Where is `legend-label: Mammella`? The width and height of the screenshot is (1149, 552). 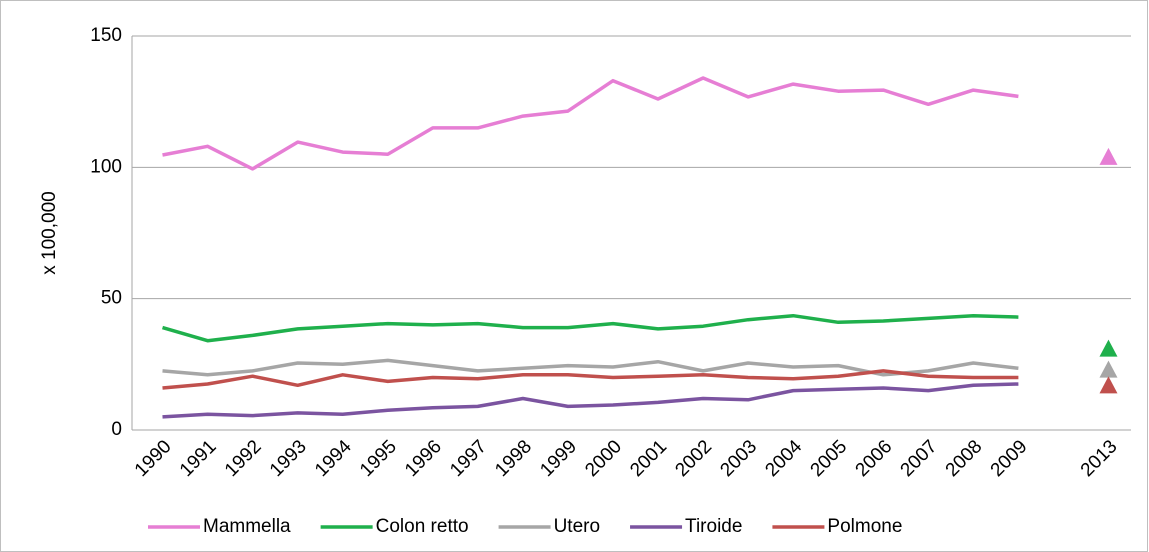 legend-label: Mammella is located at coordinates (247, 526).